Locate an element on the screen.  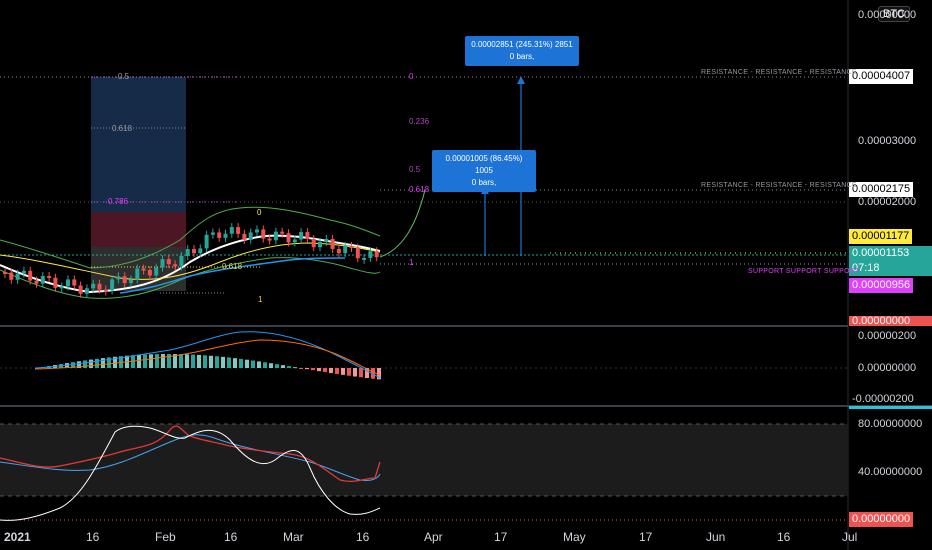
current-price-tag: 0.00001153 is located at coordinates (890, 253).